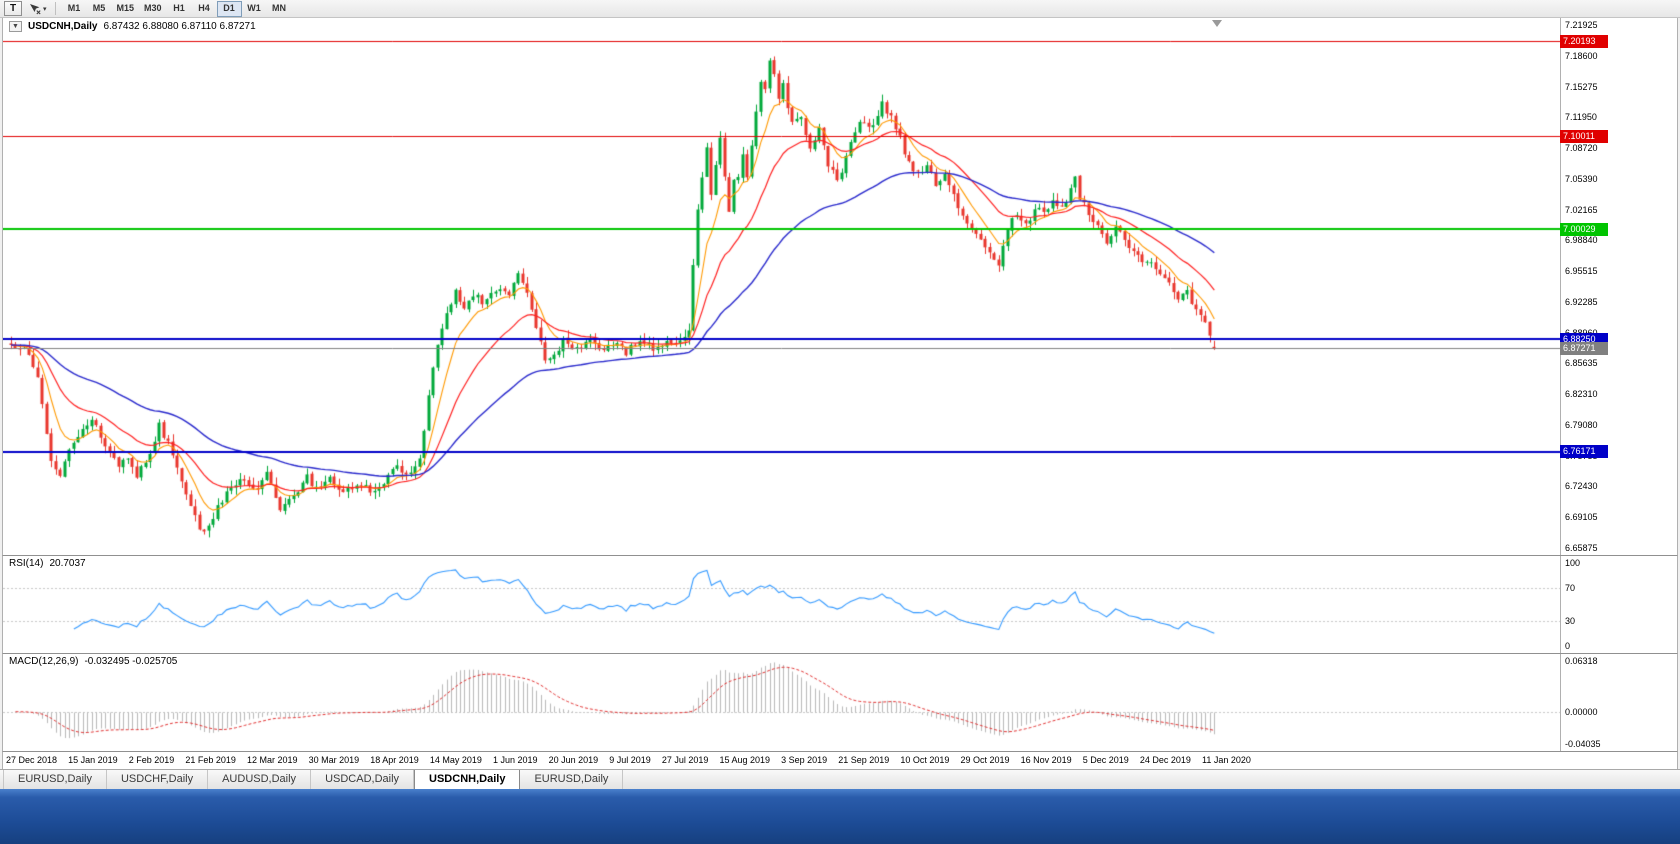  What do you see at coordinates (864, 760) in the screenshot?
I see `date-label: 21 Sep 2019` at bounding box center [864, 760].